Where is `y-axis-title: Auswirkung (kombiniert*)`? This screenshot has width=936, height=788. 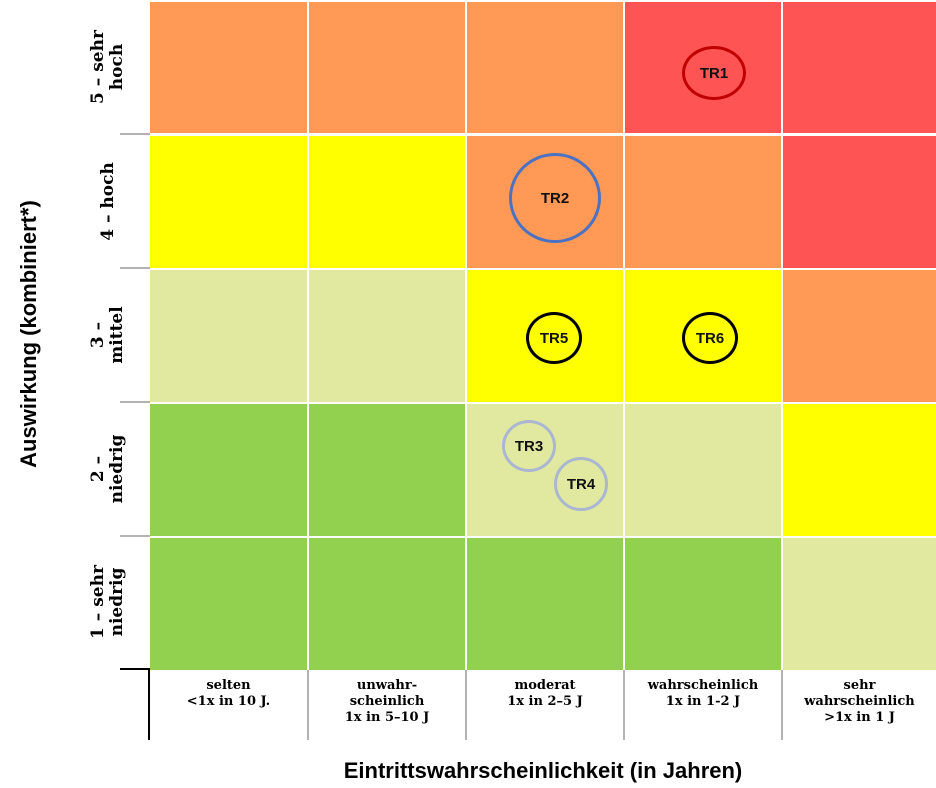 y-axis-title: Auswirkung (kombiniert*) is located at coordinates (28, 334).